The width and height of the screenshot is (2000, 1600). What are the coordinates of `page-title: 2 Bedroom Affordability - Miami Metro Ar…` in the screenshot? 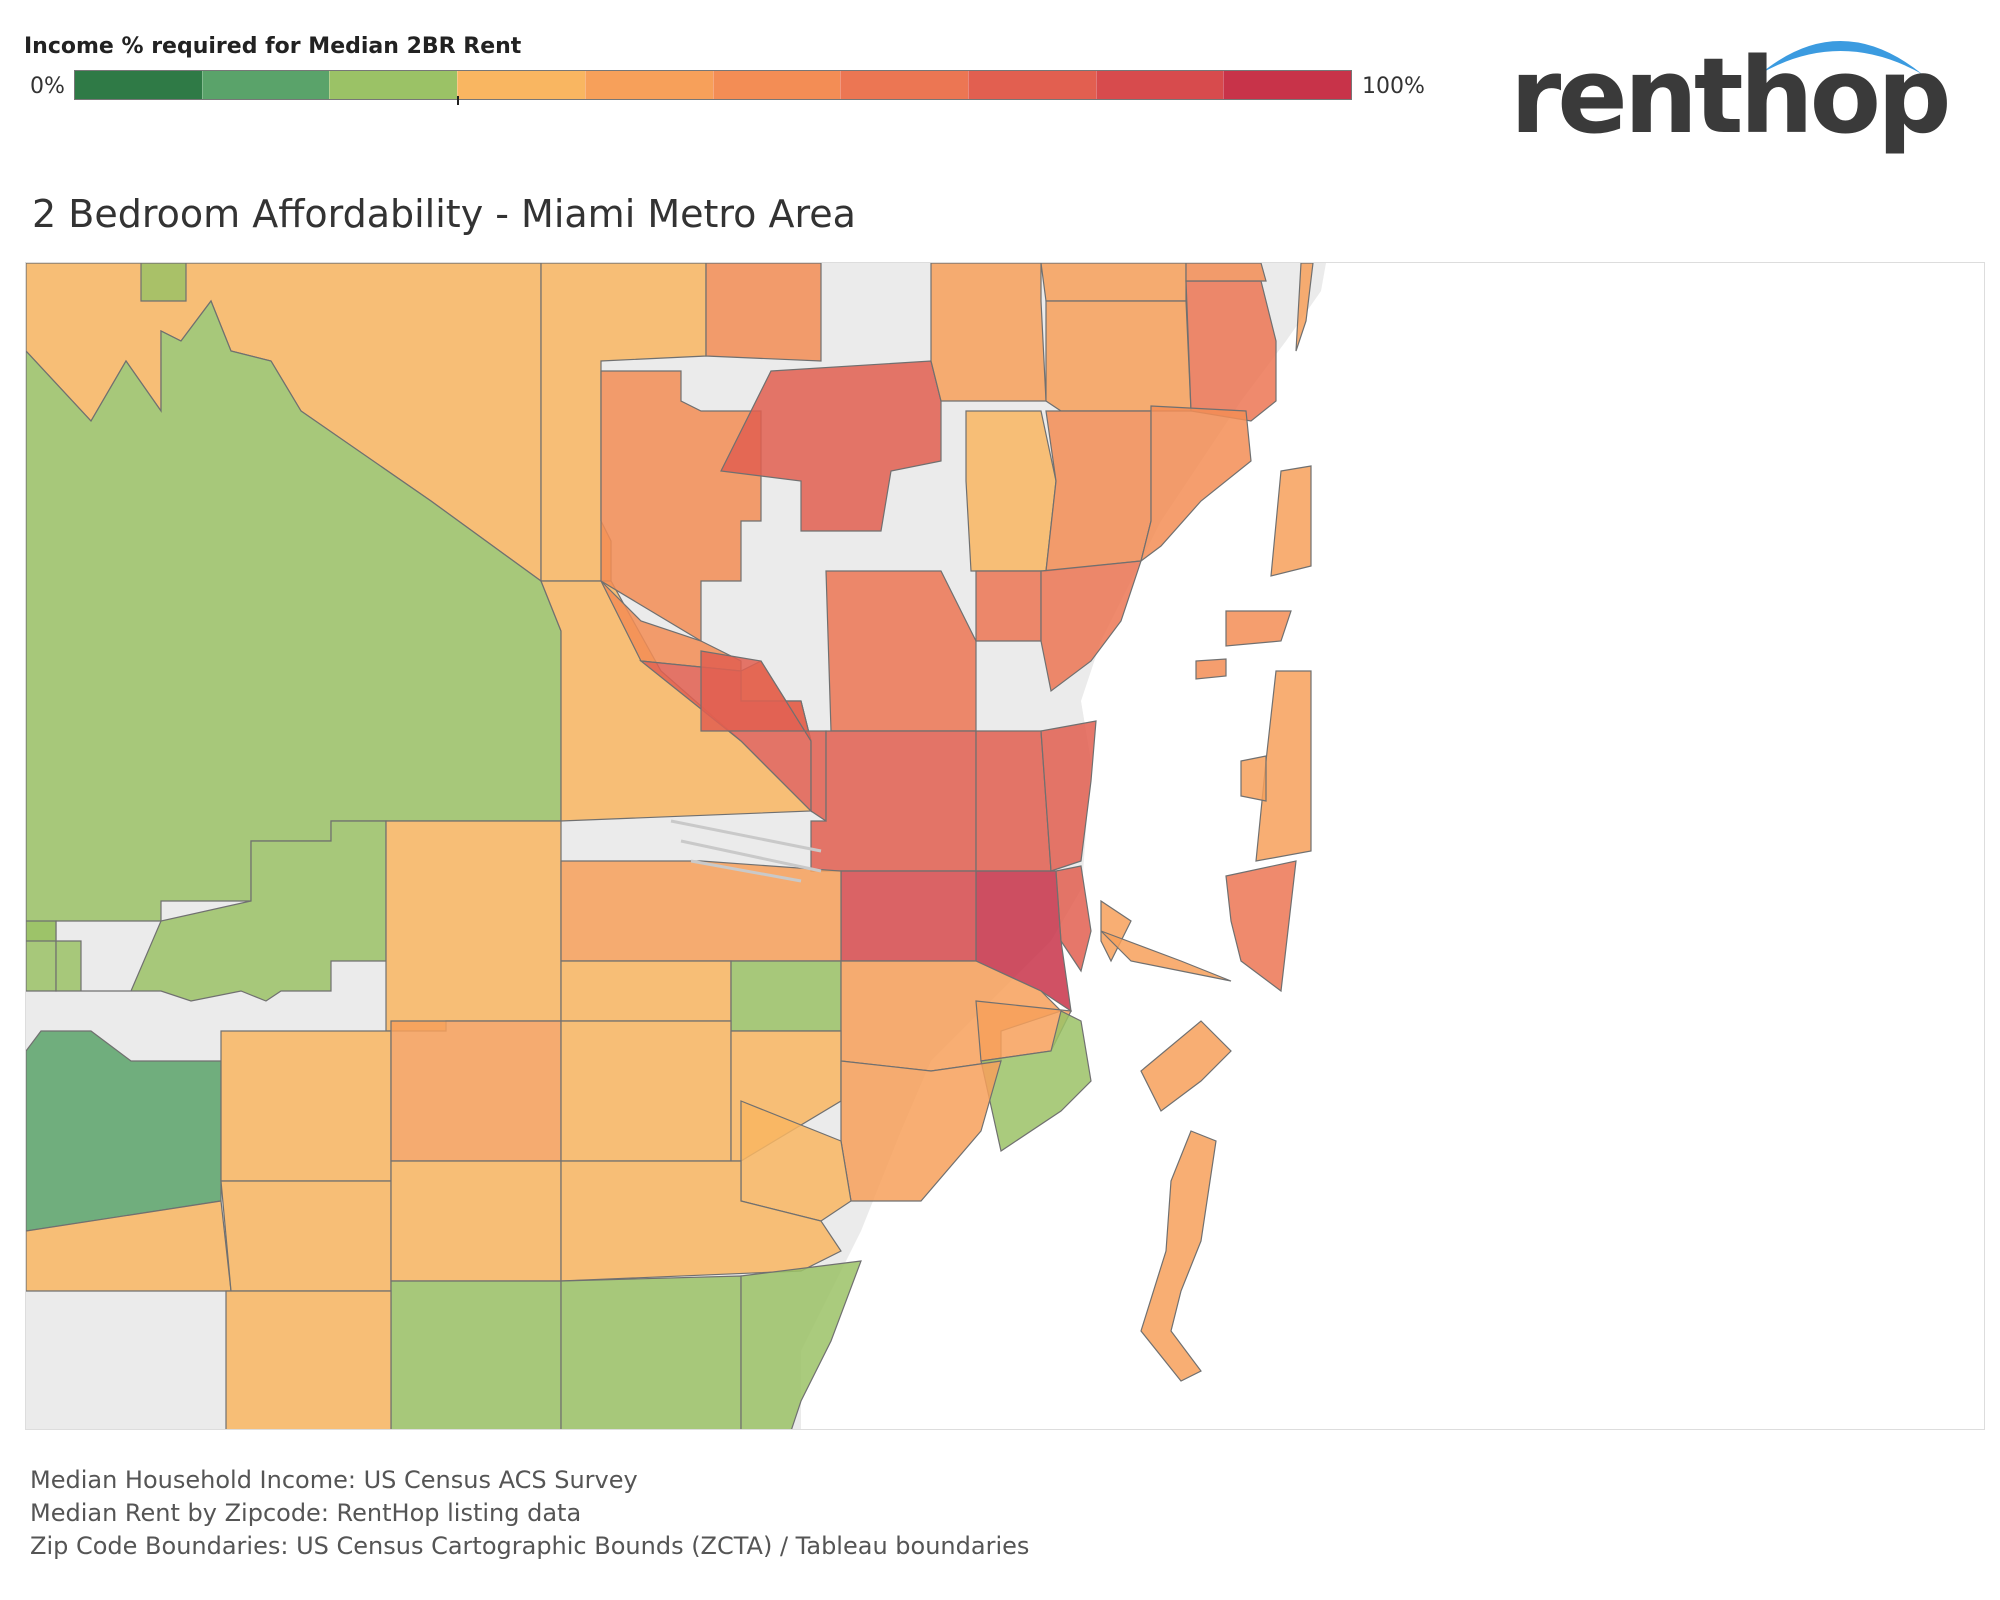 It's located at (444, 214).